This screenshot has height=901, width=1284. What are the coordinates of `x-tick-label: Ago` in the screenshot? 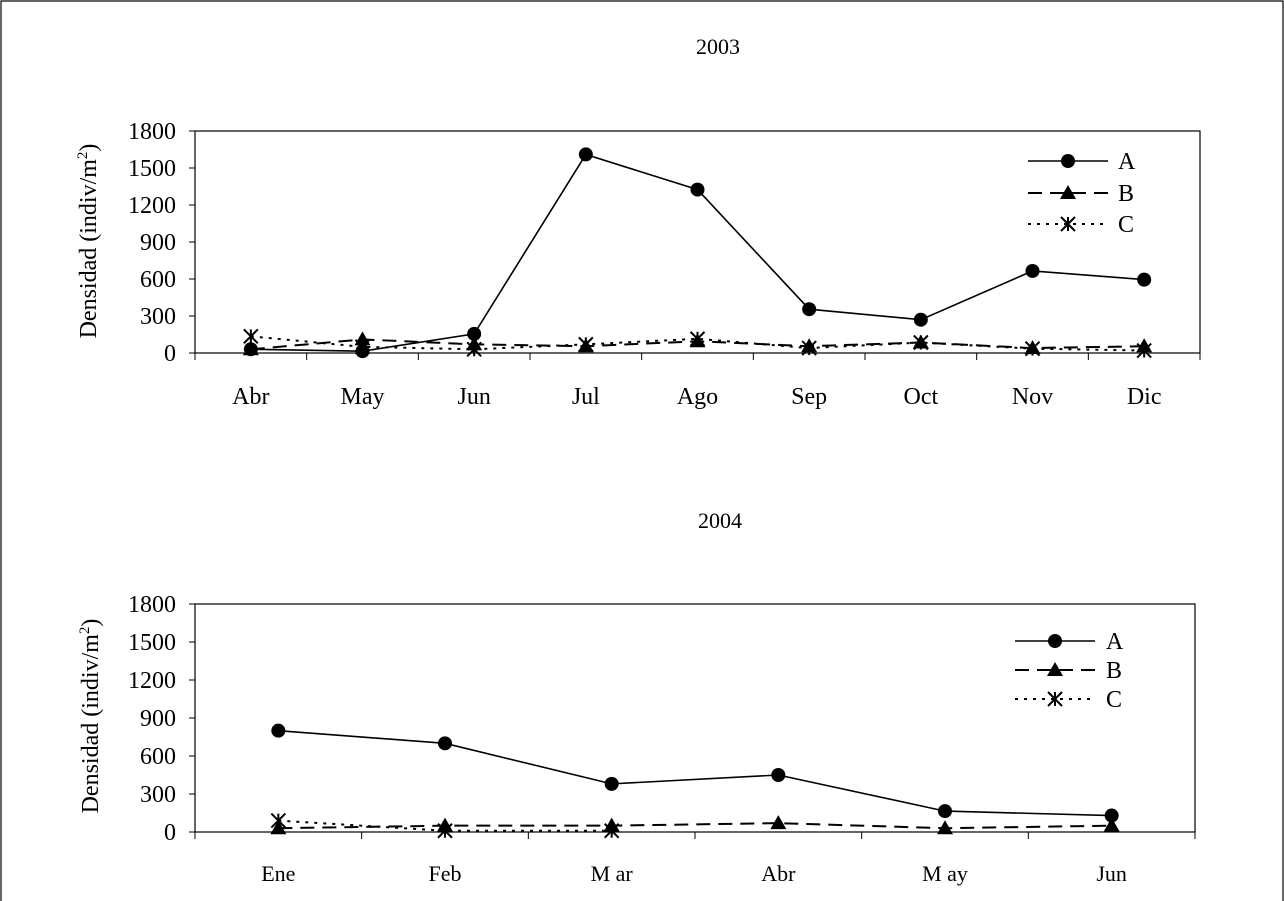 It's located at (697, 397).